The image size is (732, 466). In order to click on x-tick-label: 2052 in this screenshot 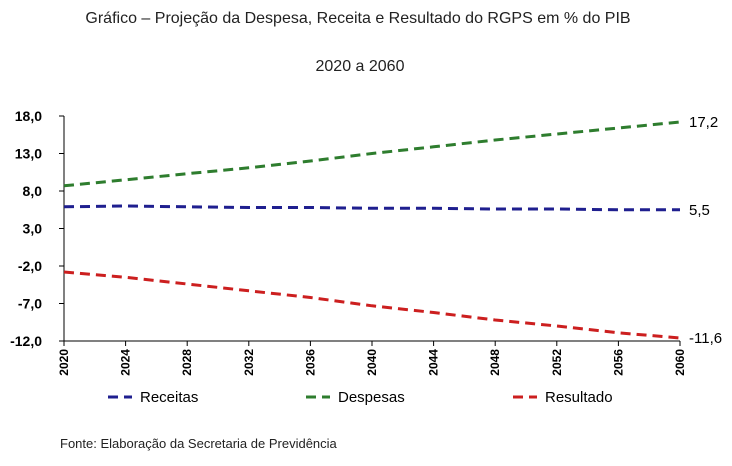, I will do `click(557, 362)`.